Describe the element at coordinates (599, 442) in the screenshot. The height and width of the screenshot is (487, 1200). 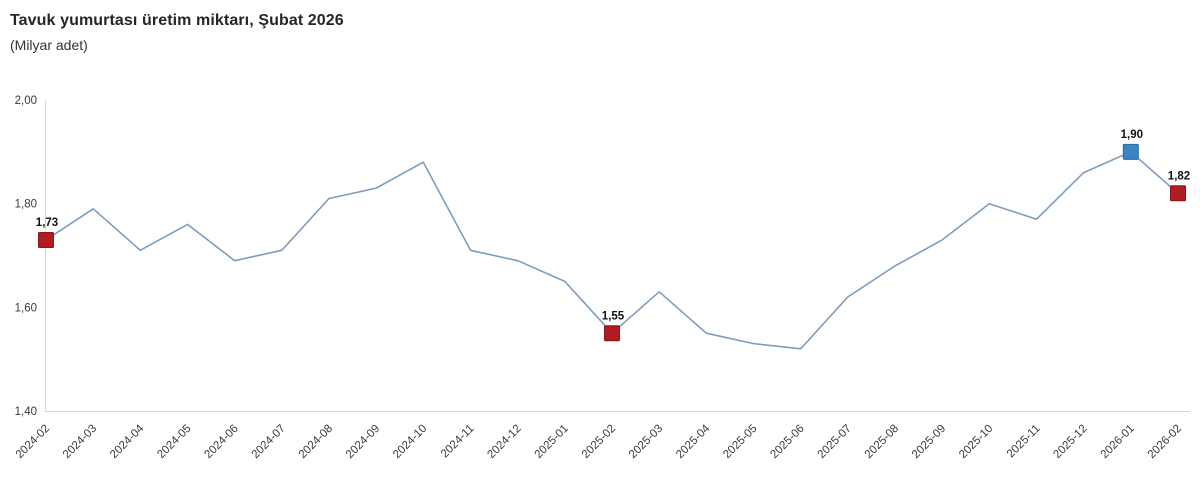
I see `x-tick-label: 2025-02` at that location.